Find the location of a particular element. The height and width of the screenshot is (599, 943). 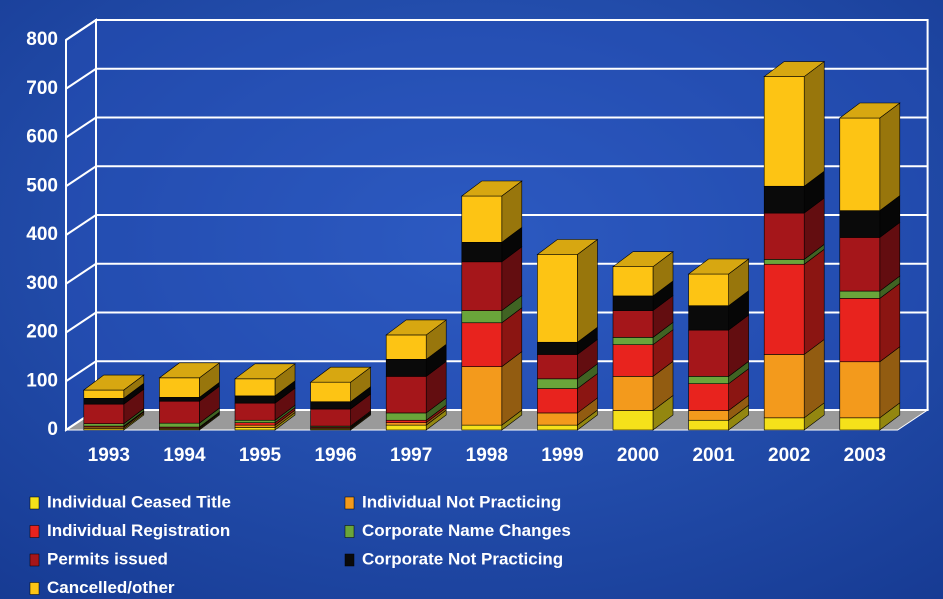

x-tick-label: 1993 is located at coordinates (109, 455).